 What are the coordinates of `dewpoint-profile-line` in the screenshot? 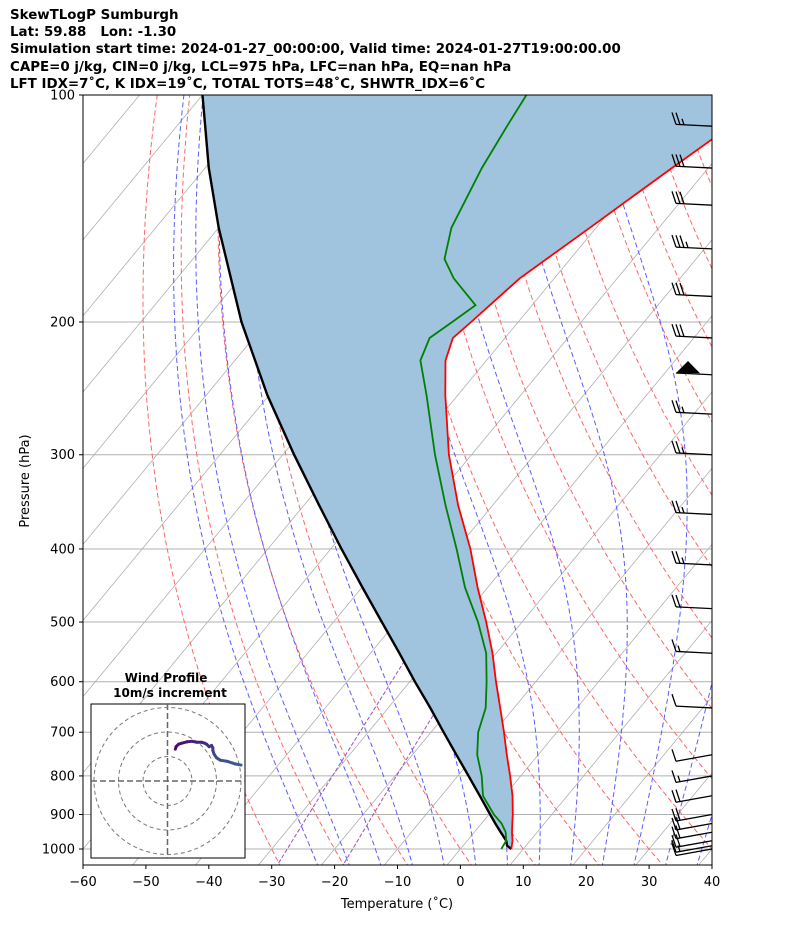 It's located at (473, 472).